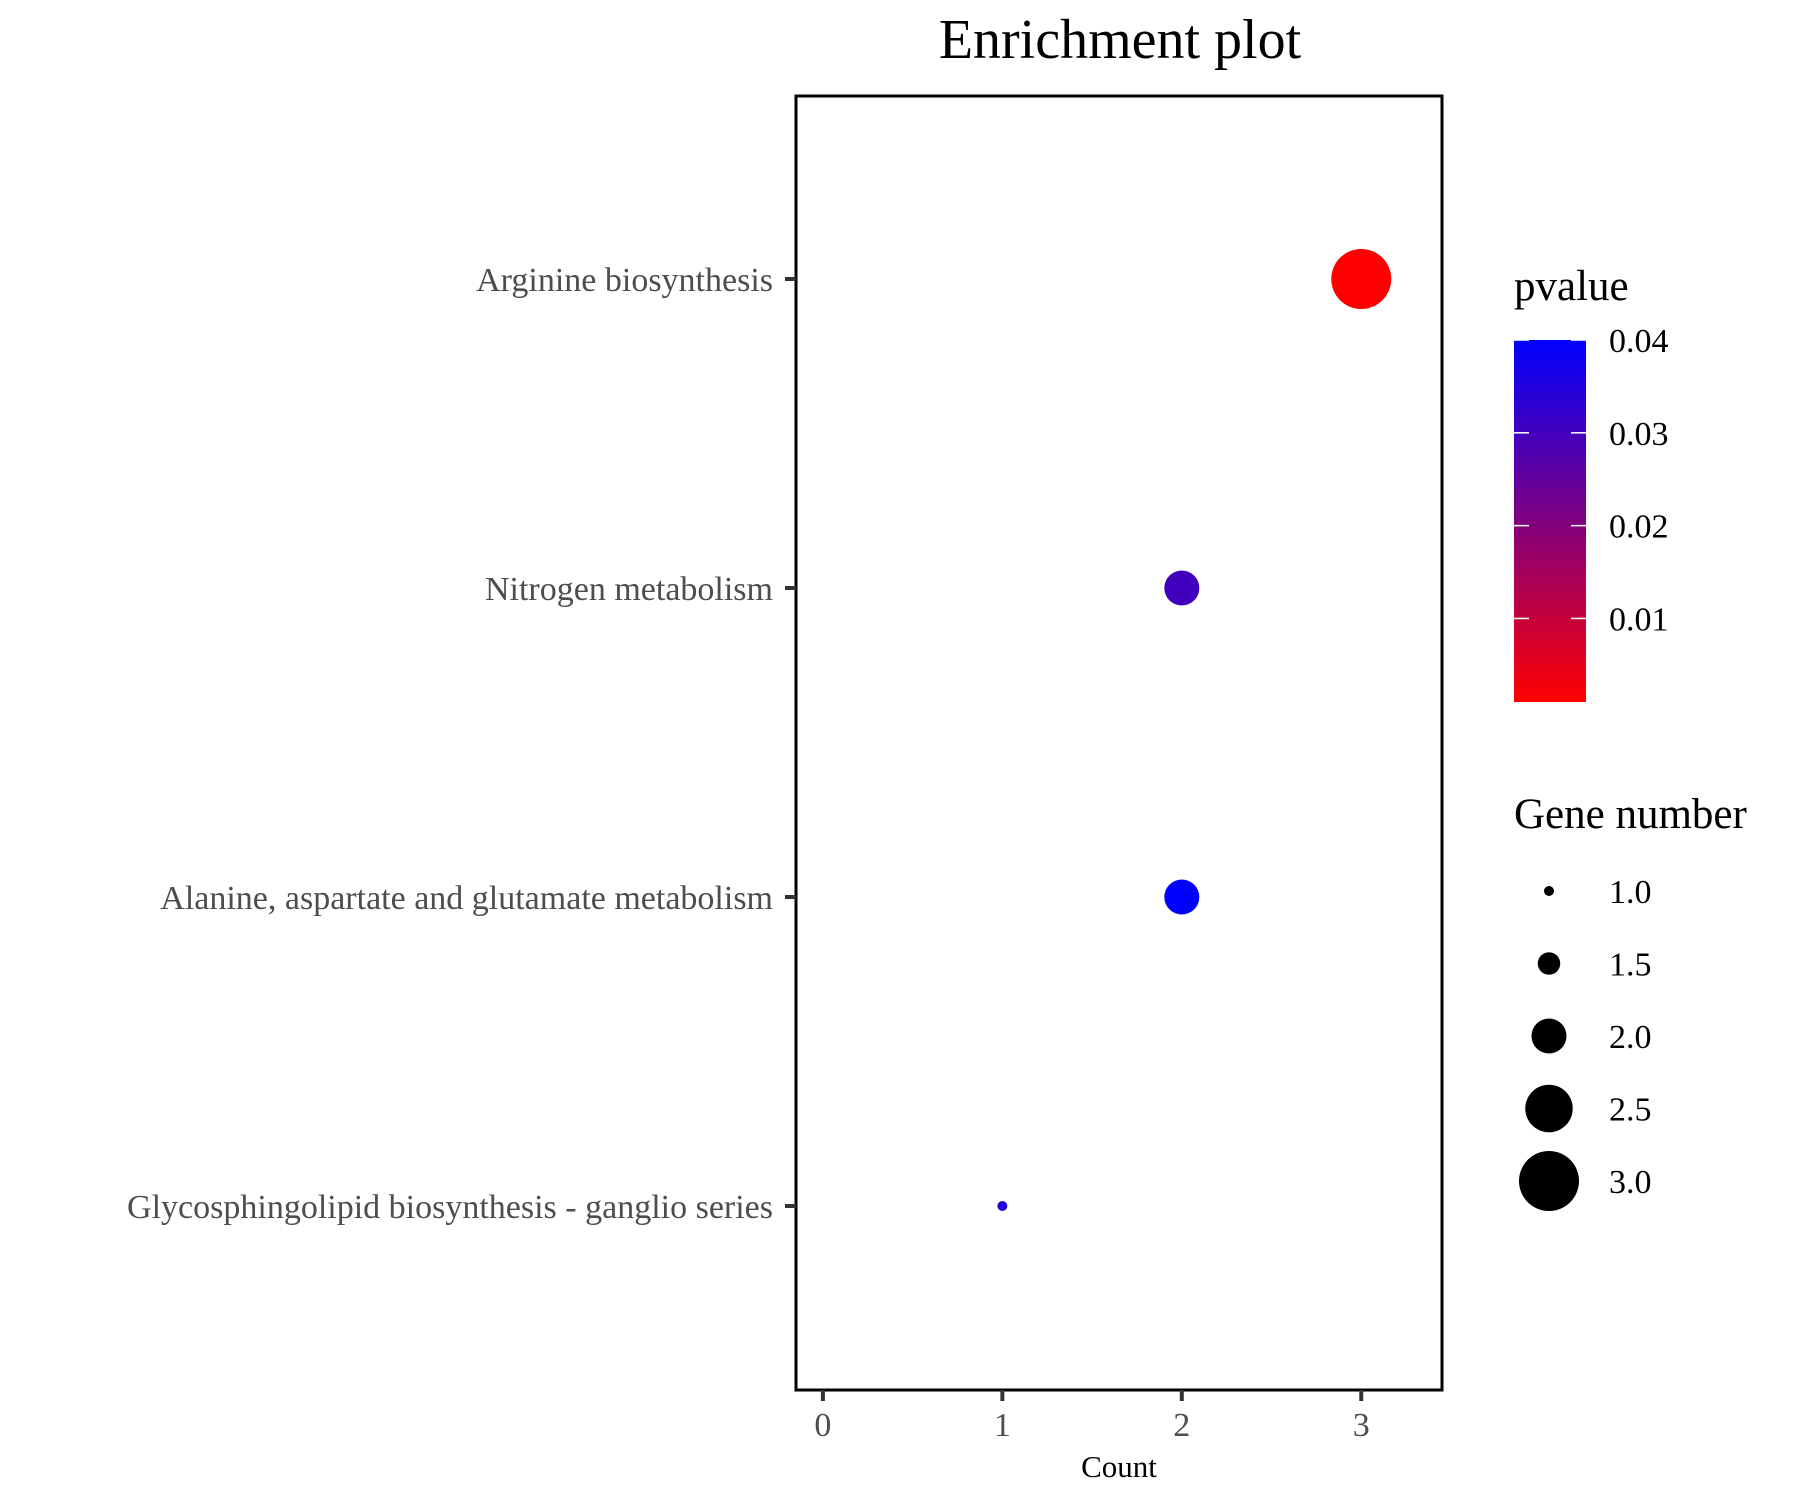  What do you see at coordinates (1591, 482) in the screenshot?
I see `pvalue-legend: pvalue 0.04 0.03 0.02 0.01` at bounding box center [1591, 482].